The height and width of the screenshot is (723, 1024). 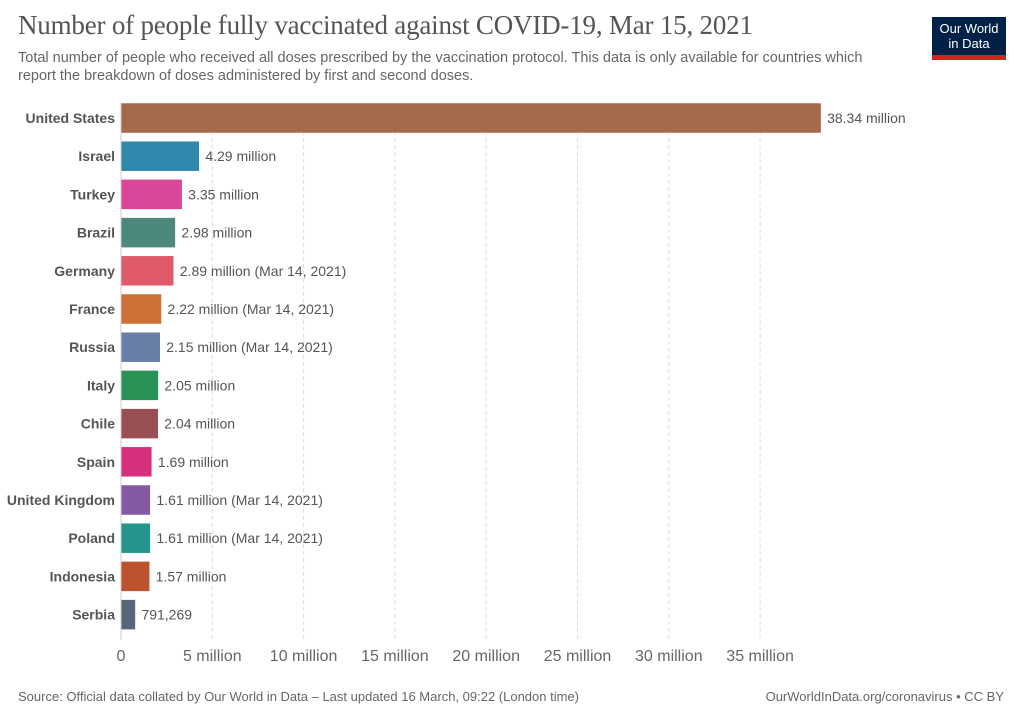 What do you see at coordinates (251, 309) in the screenshot?
I see `value-label: 2.22 million (Mar 14, 2021)` at bounding box center [251, 309].